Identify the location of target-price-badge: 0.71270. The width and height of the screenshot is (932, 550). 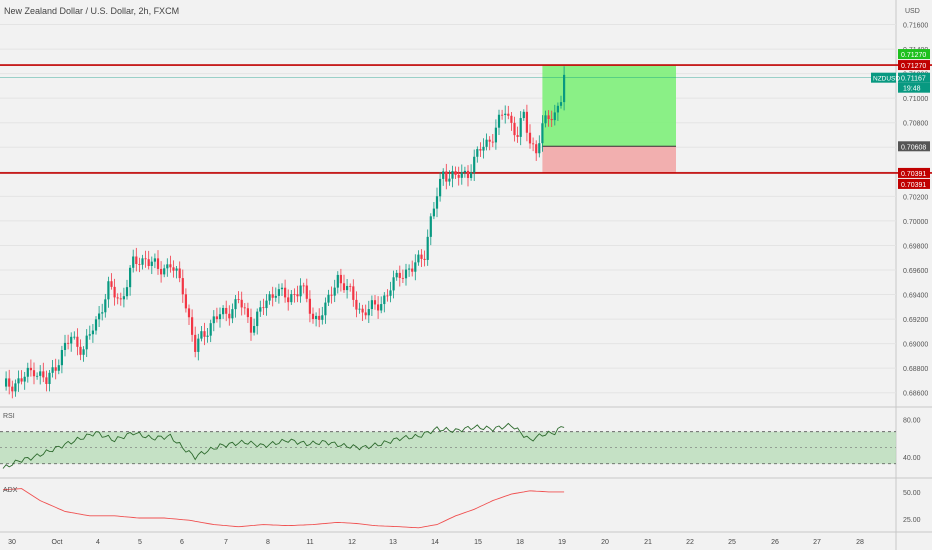
(913, 55).